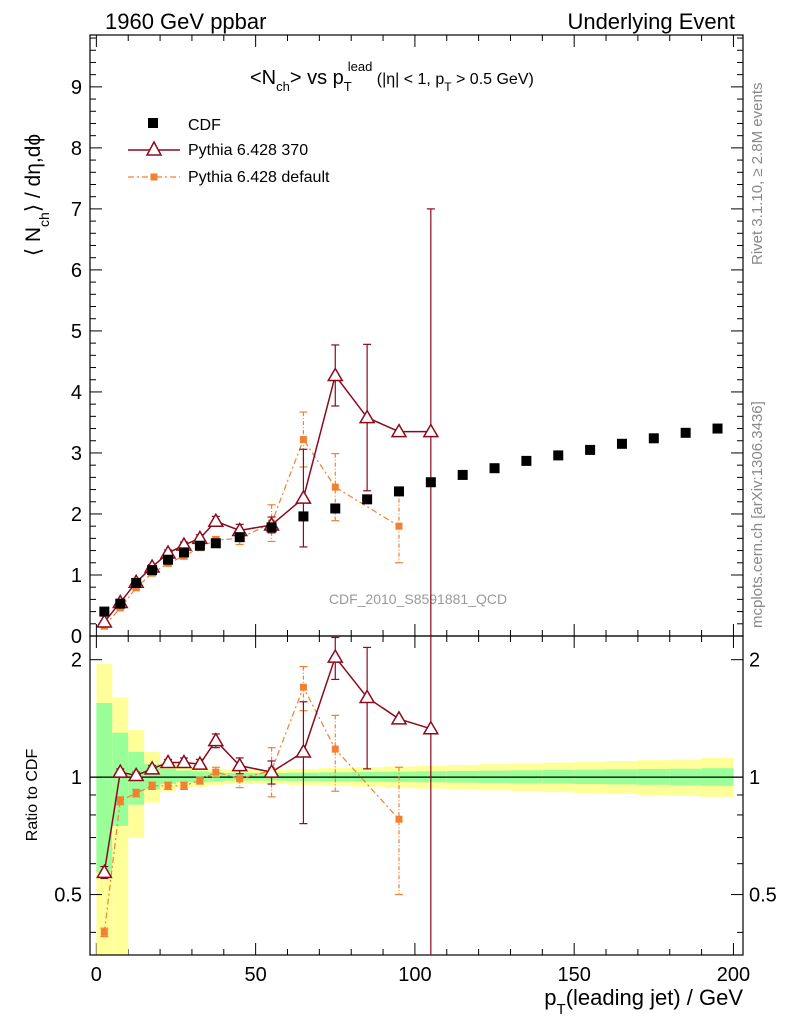  I want to click on rivet-version-text: Rivet 3.1.10, ≥ 2.8M events, so click(757, 174).